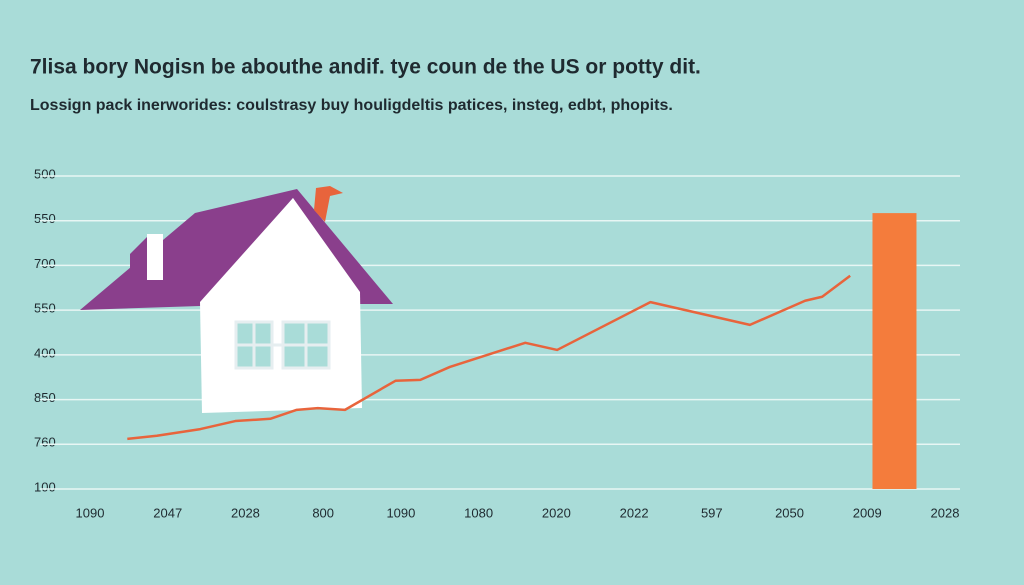  I want to click on bar, so click(894, 351).